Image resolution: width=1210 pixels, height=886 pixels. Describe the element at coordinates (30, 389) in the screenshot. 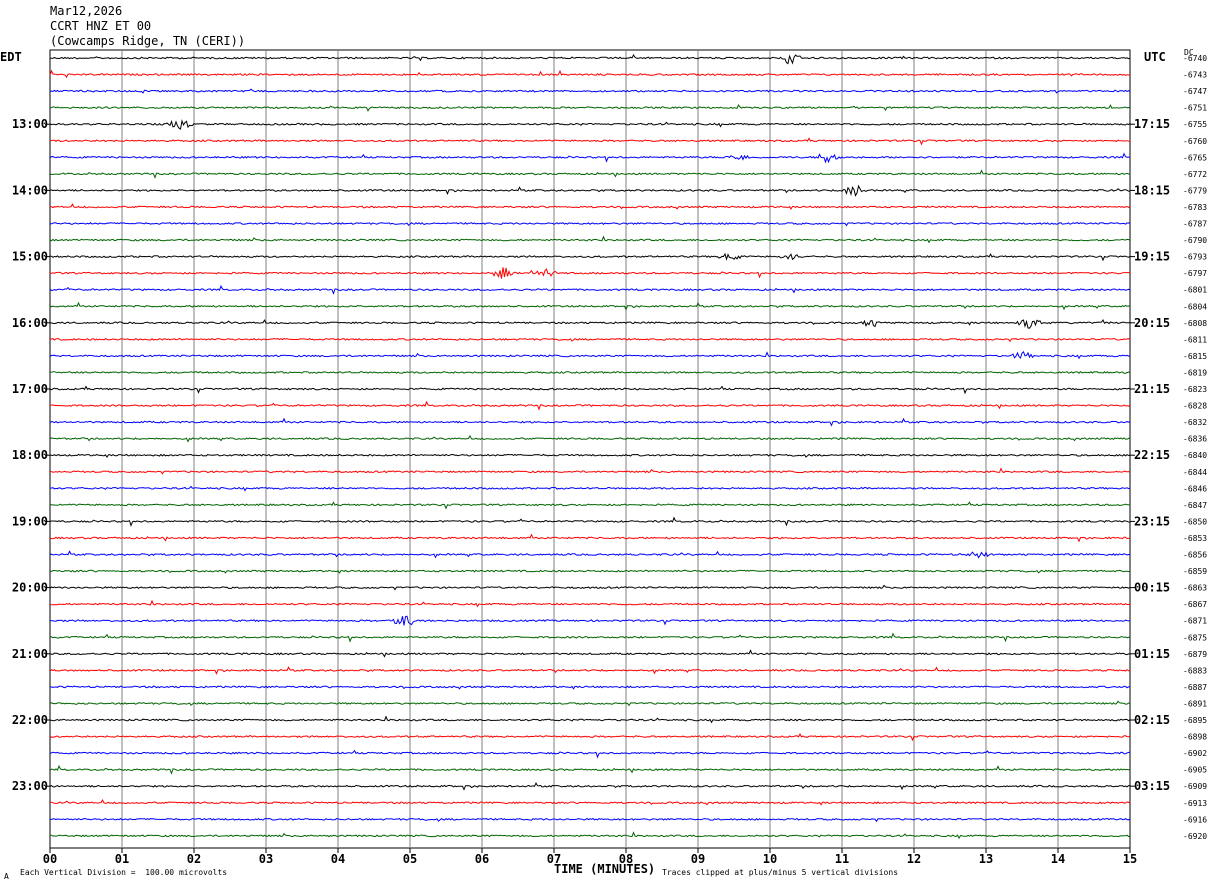

I see `left-hour-label: 17:00` at that location.